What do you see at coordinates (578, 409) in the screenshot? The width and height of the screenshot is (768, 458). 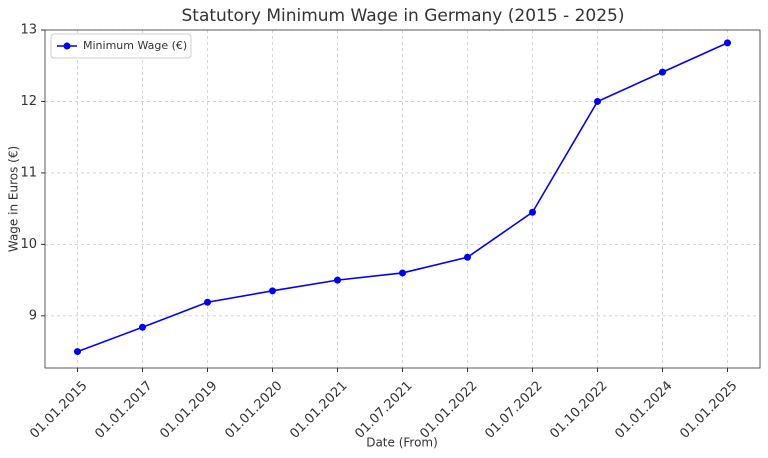 I see `x-tick-label: 01.10.2022` at bounding box center [578, 409].